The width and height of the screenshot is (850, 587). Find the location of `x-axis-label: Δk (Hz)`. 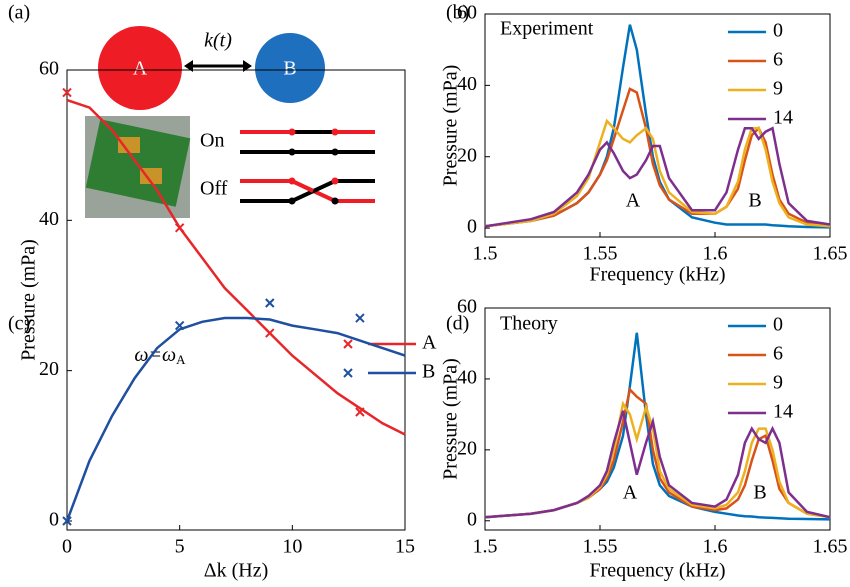

x-axis-label: Δk (Hz) is located at coordinates (236, 571).